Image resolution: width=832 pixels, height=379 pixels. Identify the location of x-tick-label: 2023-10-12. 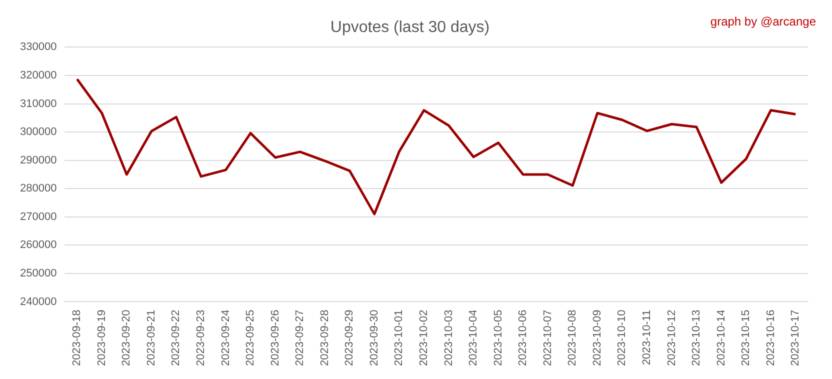
(672, 338).